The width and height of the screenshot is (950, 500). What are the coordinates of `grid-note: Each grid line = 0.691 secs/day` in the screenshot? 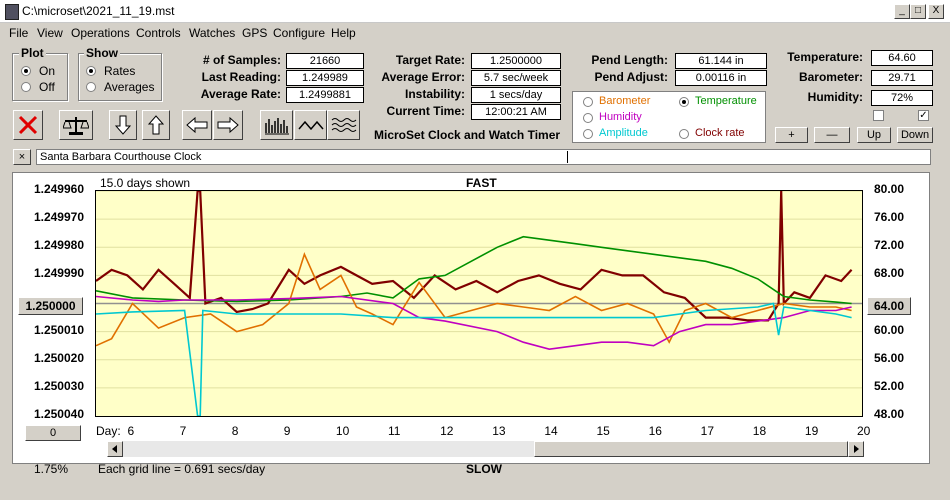 It's located at (182, 469).